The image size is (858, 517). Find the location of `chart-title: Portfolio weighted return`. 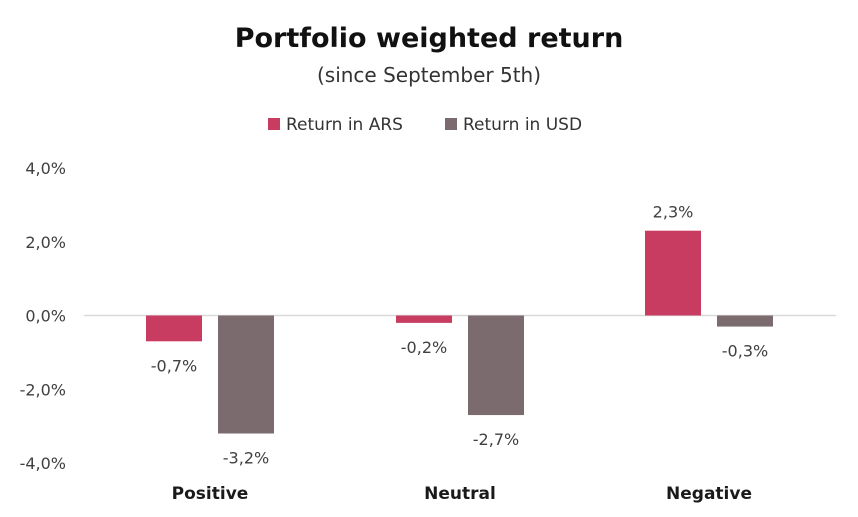

chart-title: Portfolio weighted return is located at coordinates (429, 38).